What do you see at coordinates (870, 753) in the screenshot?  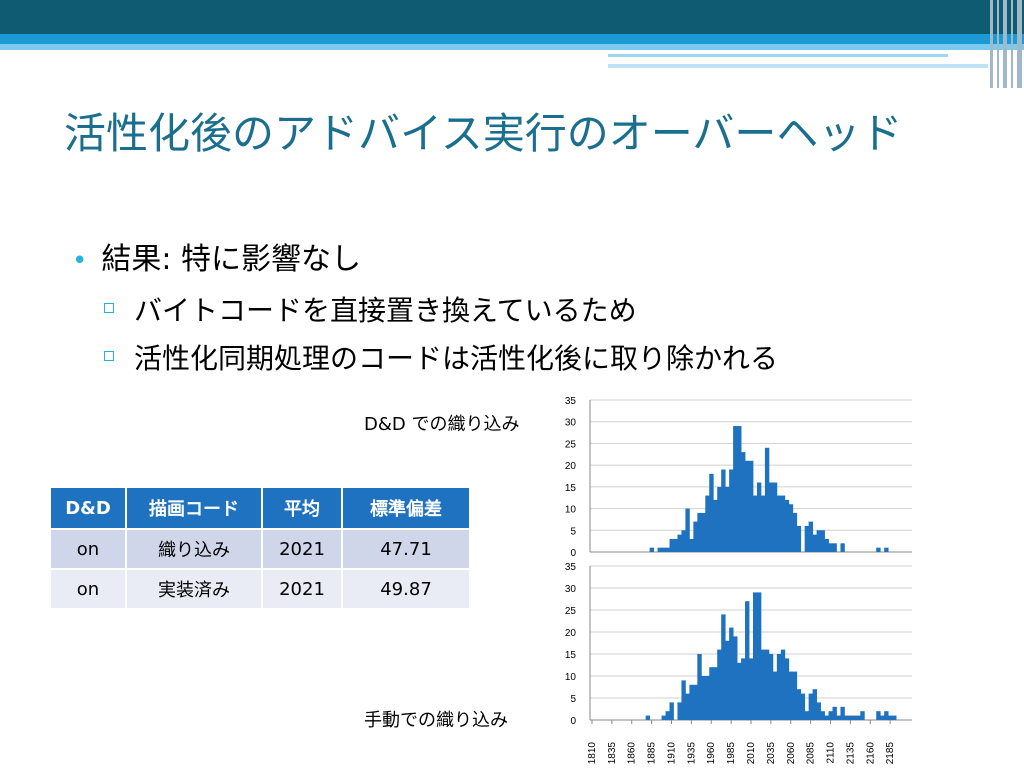 I see `x-tick-label: 2160` at bounding box center [870, 753].